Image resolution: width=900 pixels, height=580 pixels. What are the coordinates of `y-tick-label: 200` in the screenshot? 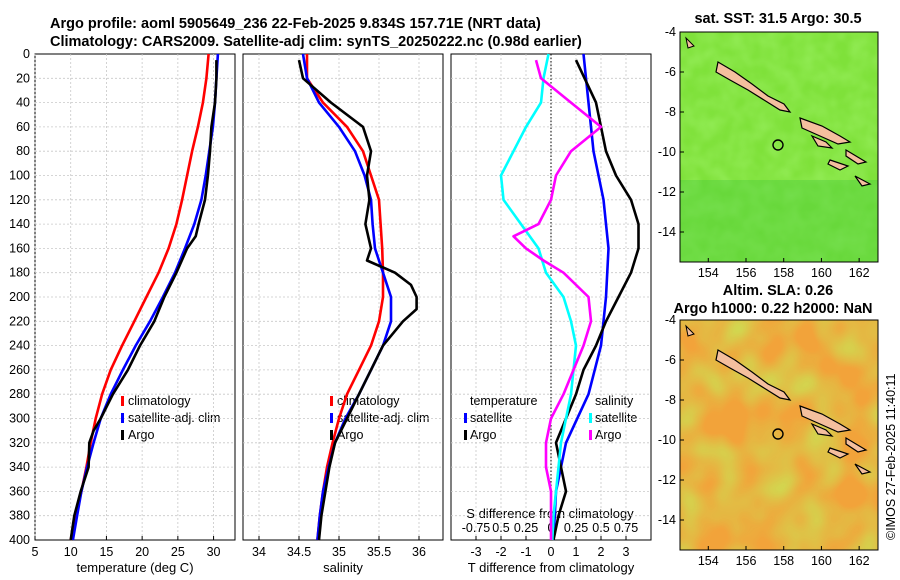 It's located at (19, 297).